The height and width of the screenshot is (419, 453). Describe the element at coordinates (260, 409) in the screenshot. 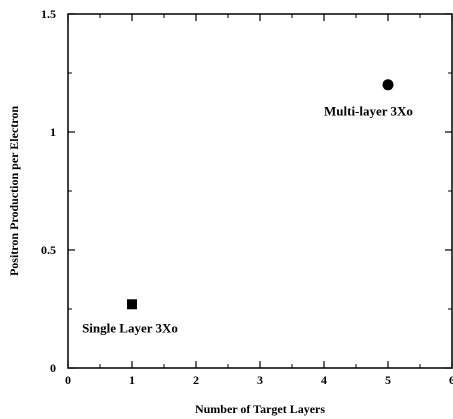

I see `x-axis-label: Number of Target Layers` at that location.